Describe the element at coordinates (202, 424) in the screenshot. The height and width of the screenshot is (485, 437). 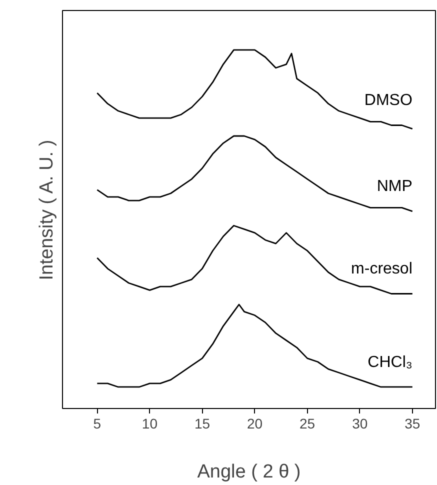
I see `x-tick-label: 15` at that location.